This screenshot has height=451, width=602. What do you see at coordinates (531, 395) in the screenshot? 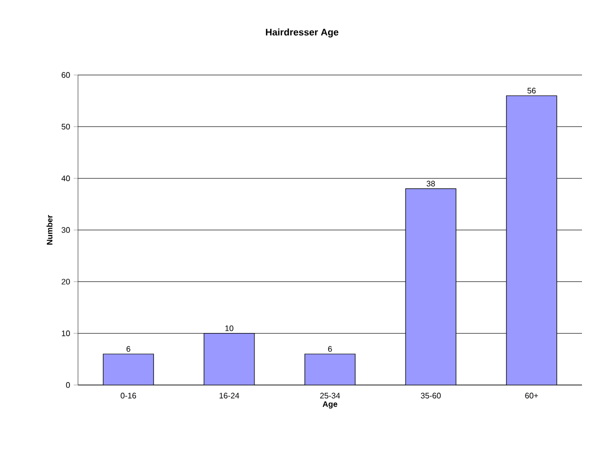
I see `x-tick-label: 60+` at bounding box center [531, 395].